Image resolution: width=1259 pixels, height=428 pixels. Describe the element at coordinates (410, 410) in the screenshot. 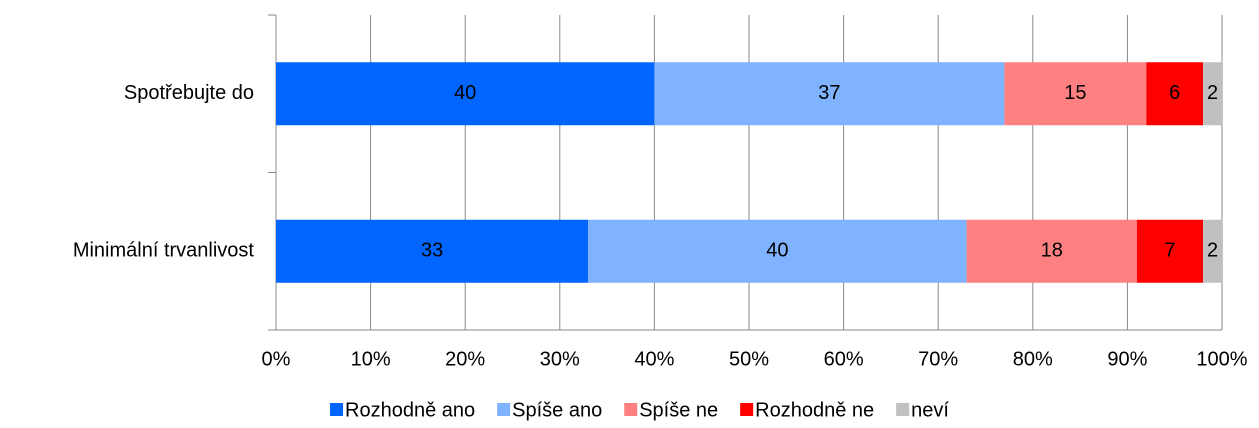

I see `legend-label: Rozhodně ano` at that location.